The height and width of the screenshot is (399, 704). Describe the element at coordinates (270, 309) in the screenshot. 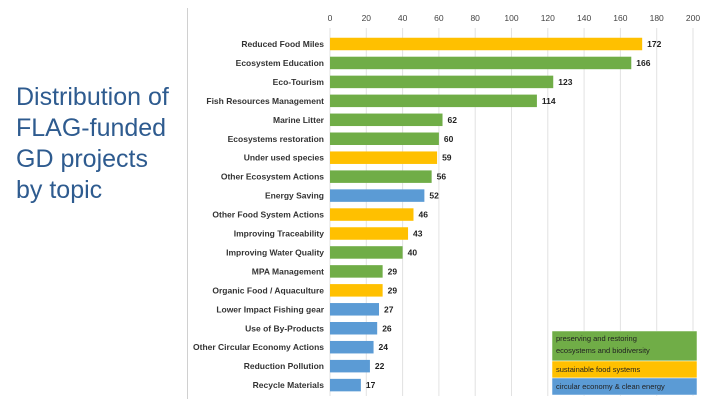

I see `category-label: Lower Impact Fishing gear` at that location.